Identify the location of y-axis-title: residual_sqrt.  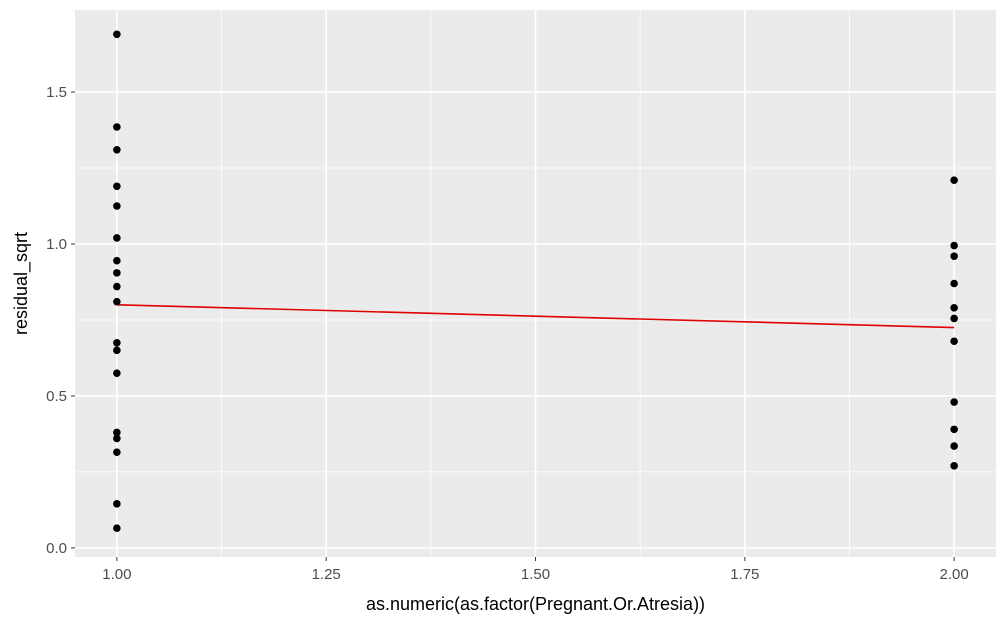
(21, 283).